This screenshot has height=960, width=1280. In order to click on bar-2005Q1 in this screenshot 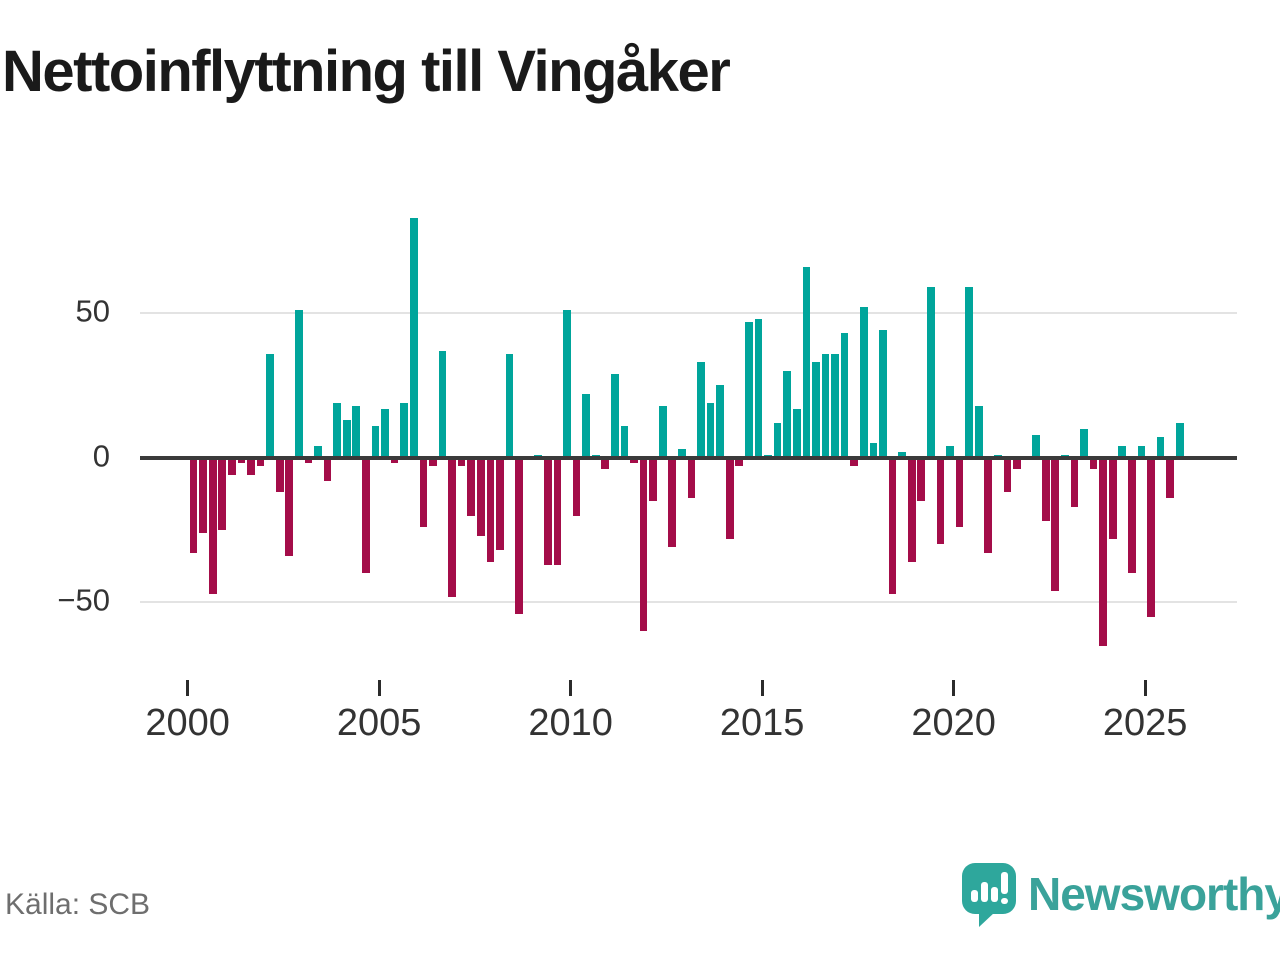, I will do `click(385, 433)`.